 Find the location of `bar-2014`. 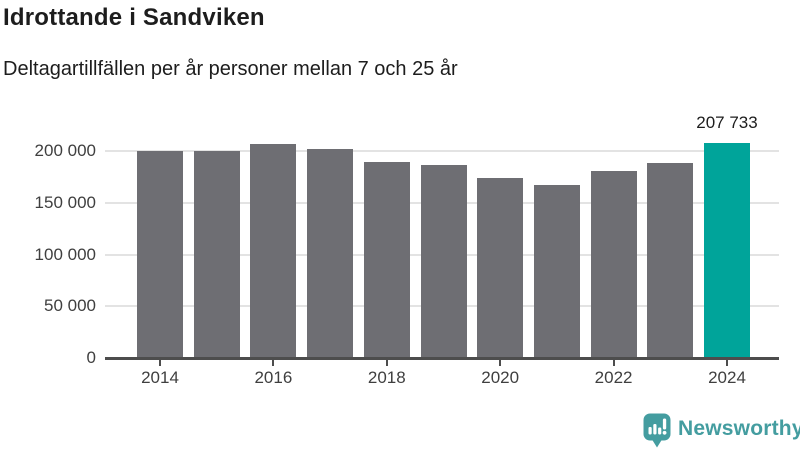

bar-2014 is located at coordinates (160, 254).